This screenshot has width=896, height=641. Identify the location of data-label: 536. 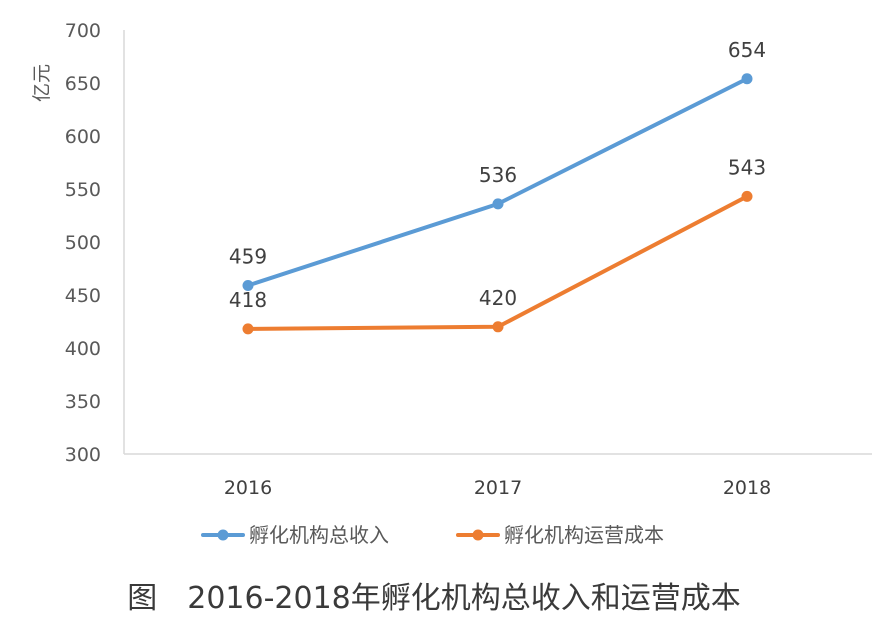
(498, 175).